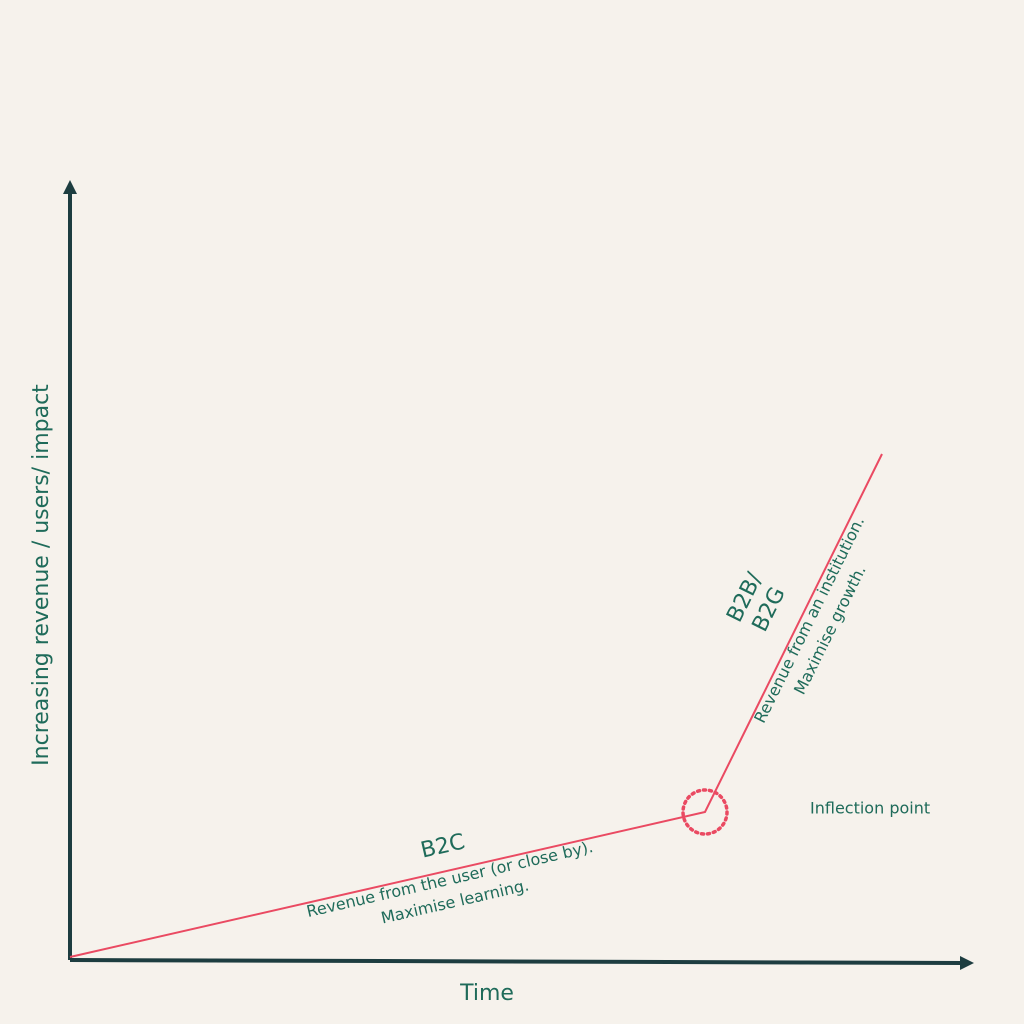 Image resolution: width=1024 pixels, height=1024 pixels. I want to click on y-axis-label: Increasing revenue / users/ impact, so click(41, 575).